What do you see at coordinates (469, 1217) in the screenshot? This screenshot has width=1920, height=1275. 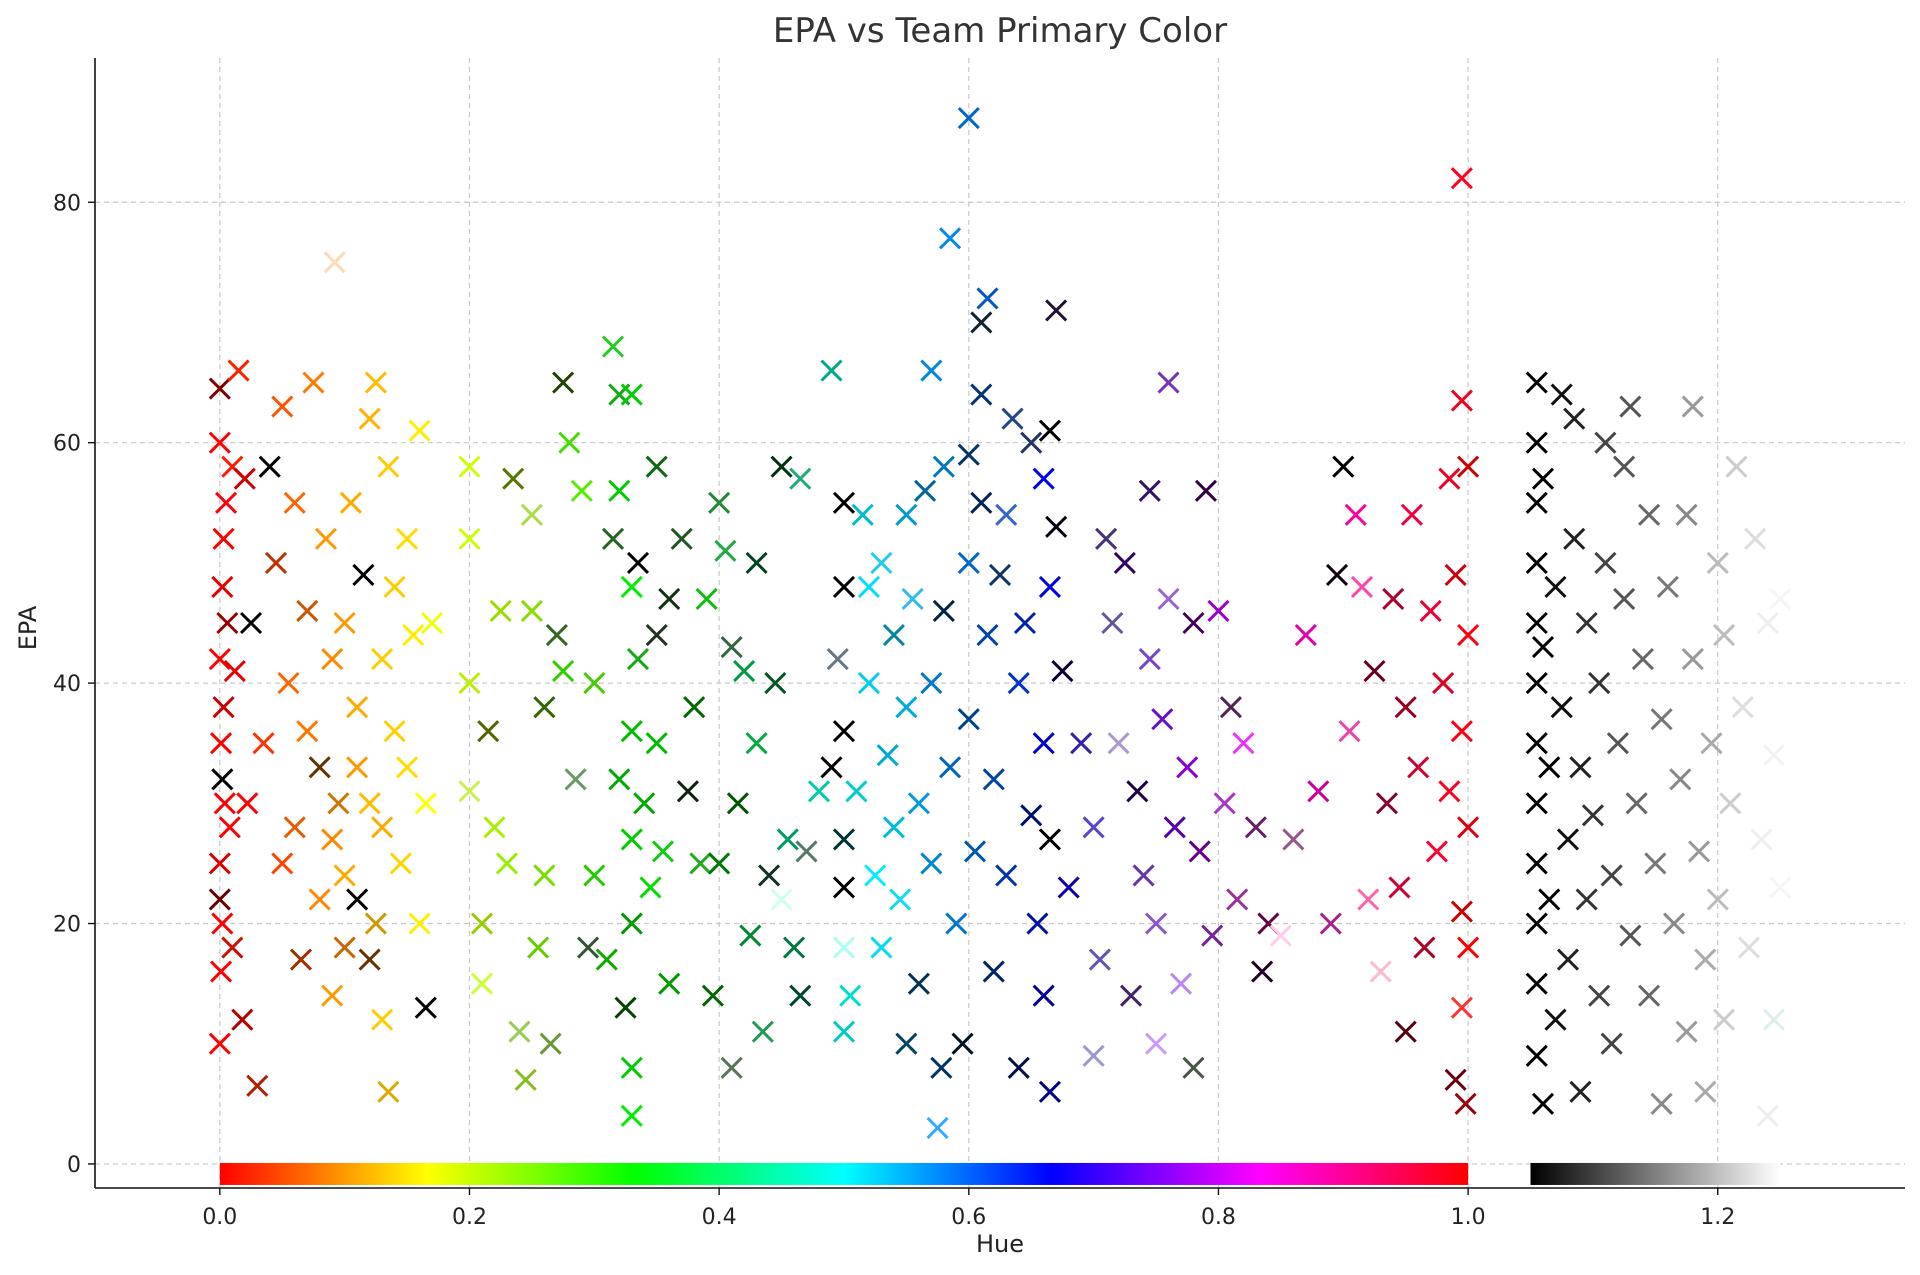 I see `x-tick-label: 0.2` at bounding box center [469, 1217].